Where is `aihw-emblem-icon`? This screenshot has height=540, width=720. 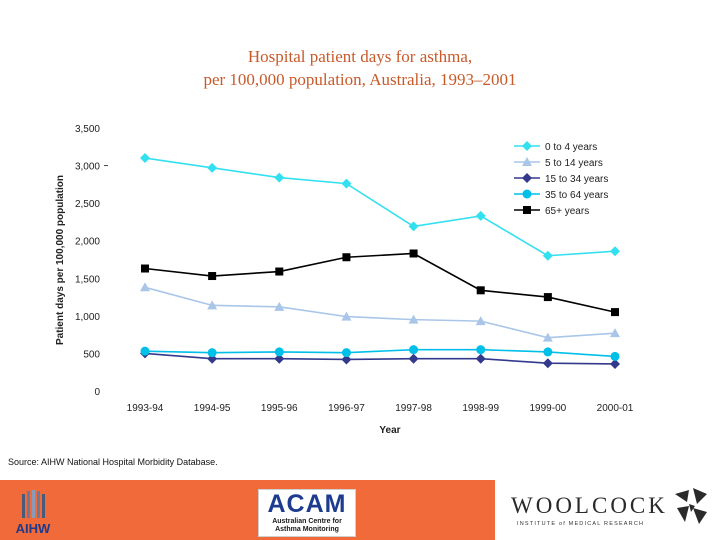 aihw-emblem-icon is located at coordinates (33, 504).